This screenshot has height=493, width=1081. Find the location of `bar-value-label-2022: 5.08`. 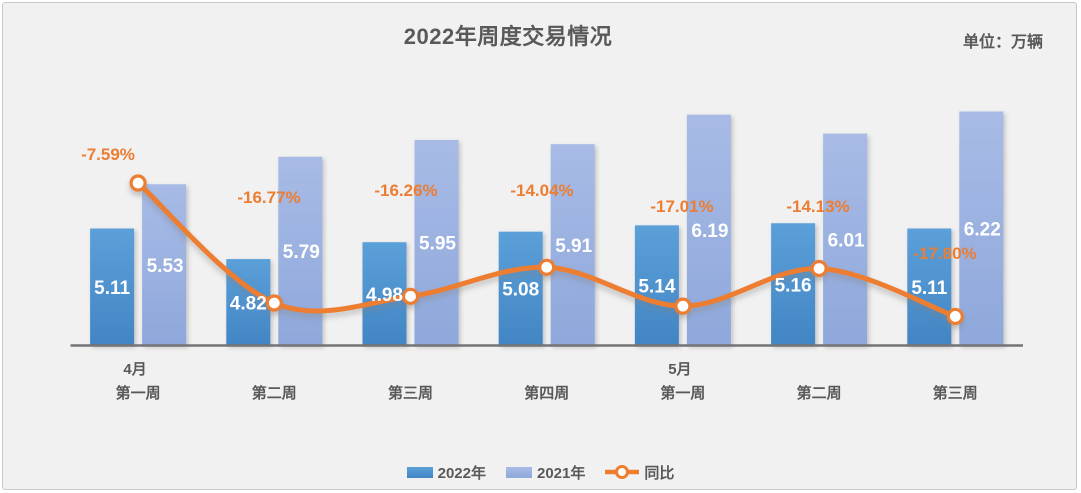

bar-value-label-2022: 5.08 is located at coordinates (520, 290).